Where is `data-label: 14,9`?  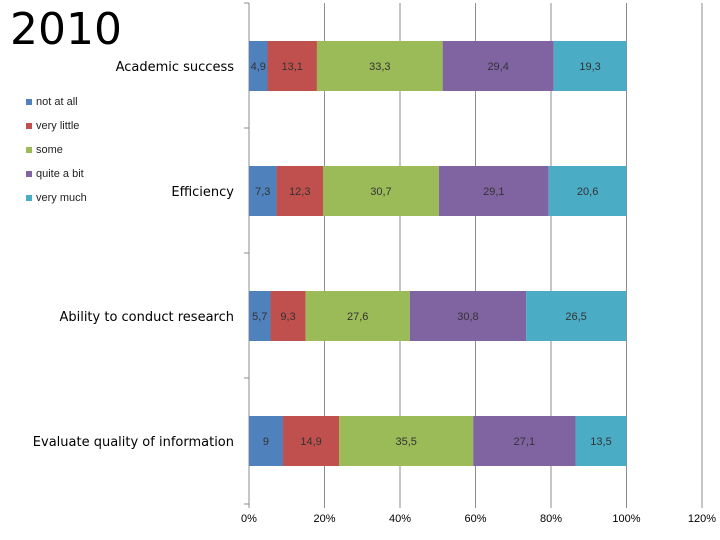
data-label: 14,9 is located at coordinates (310, 442).